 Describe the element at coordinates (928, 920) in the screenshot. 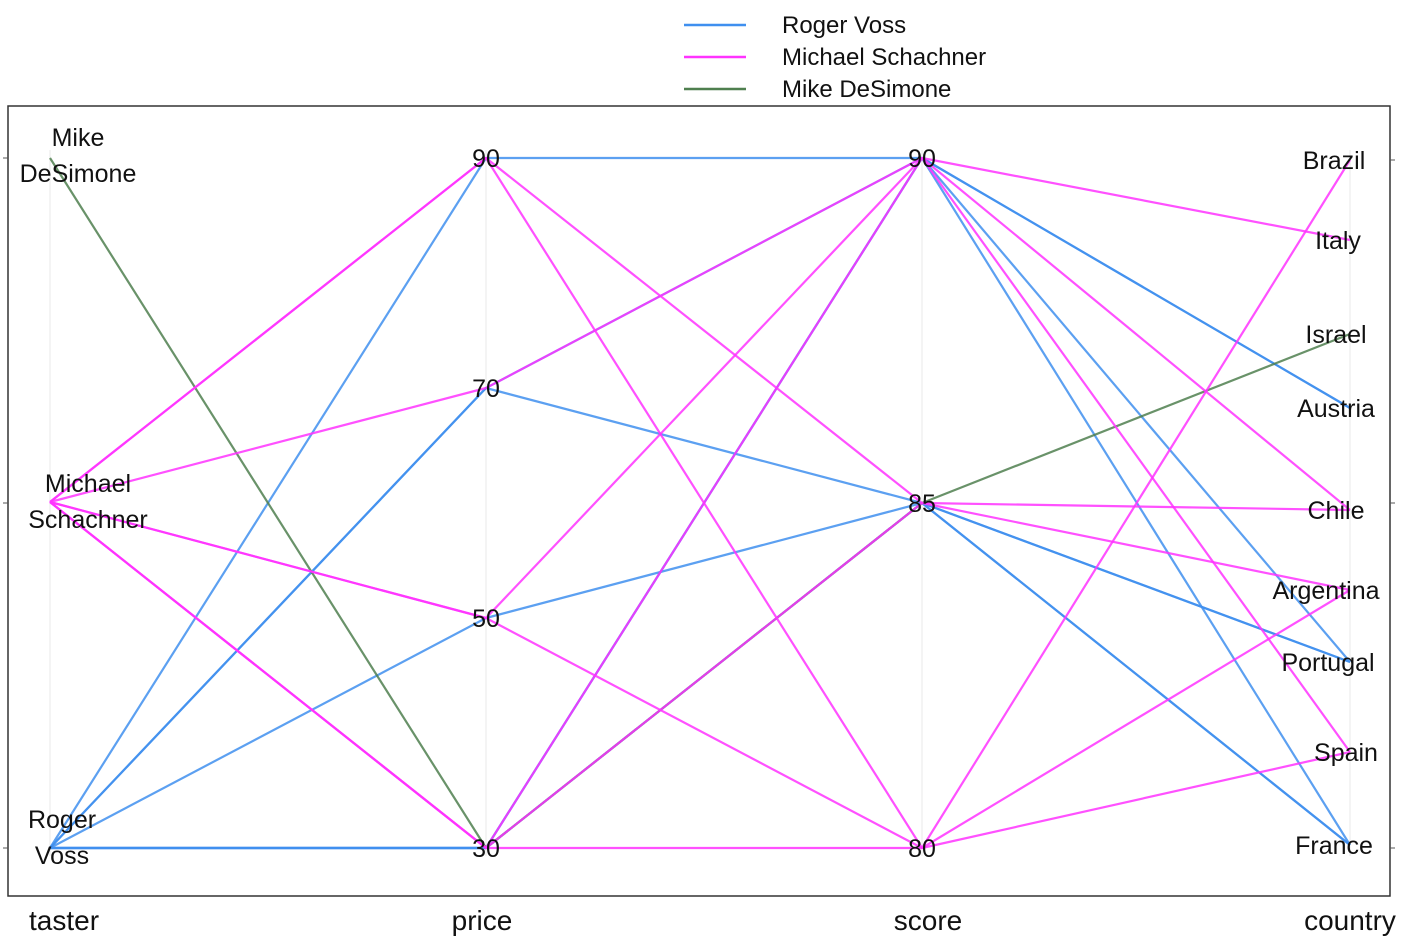

I see `axis-title-score: score` at that location.